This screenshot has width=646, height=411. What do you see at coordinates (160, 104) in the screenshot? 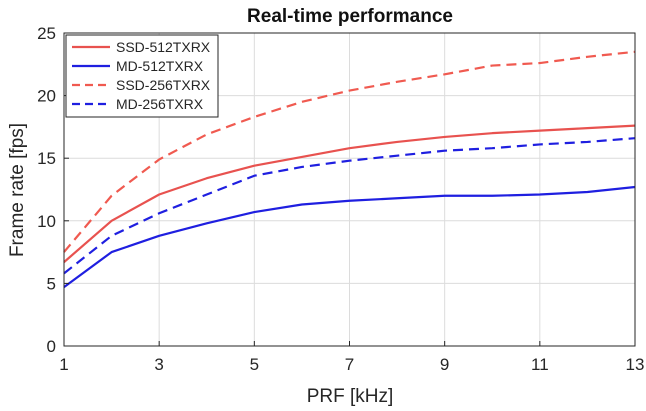
I see `legend-label: MD-256TXRX` at bounding box center [160, 104].